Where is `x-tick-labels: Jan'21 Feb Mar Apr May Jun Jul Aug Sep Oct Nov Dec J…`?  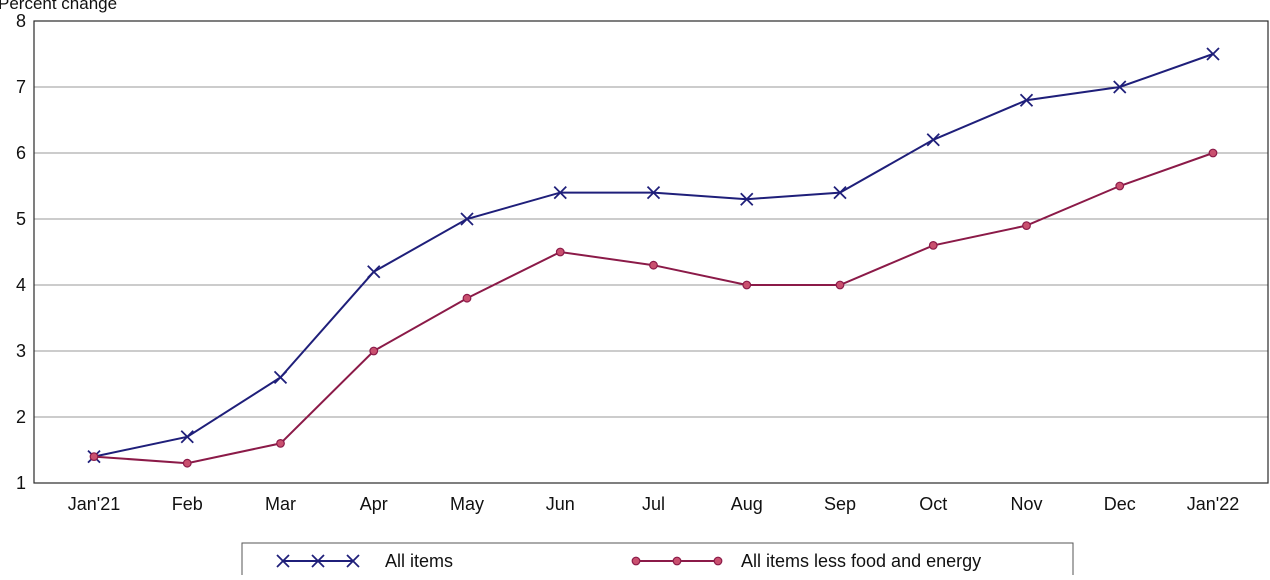 x-tick-labels: Jan'21 Feb Mar Apr May Jun Jul Aug Sep Oct Nov Dec J… is located at coordinates (653, 504).